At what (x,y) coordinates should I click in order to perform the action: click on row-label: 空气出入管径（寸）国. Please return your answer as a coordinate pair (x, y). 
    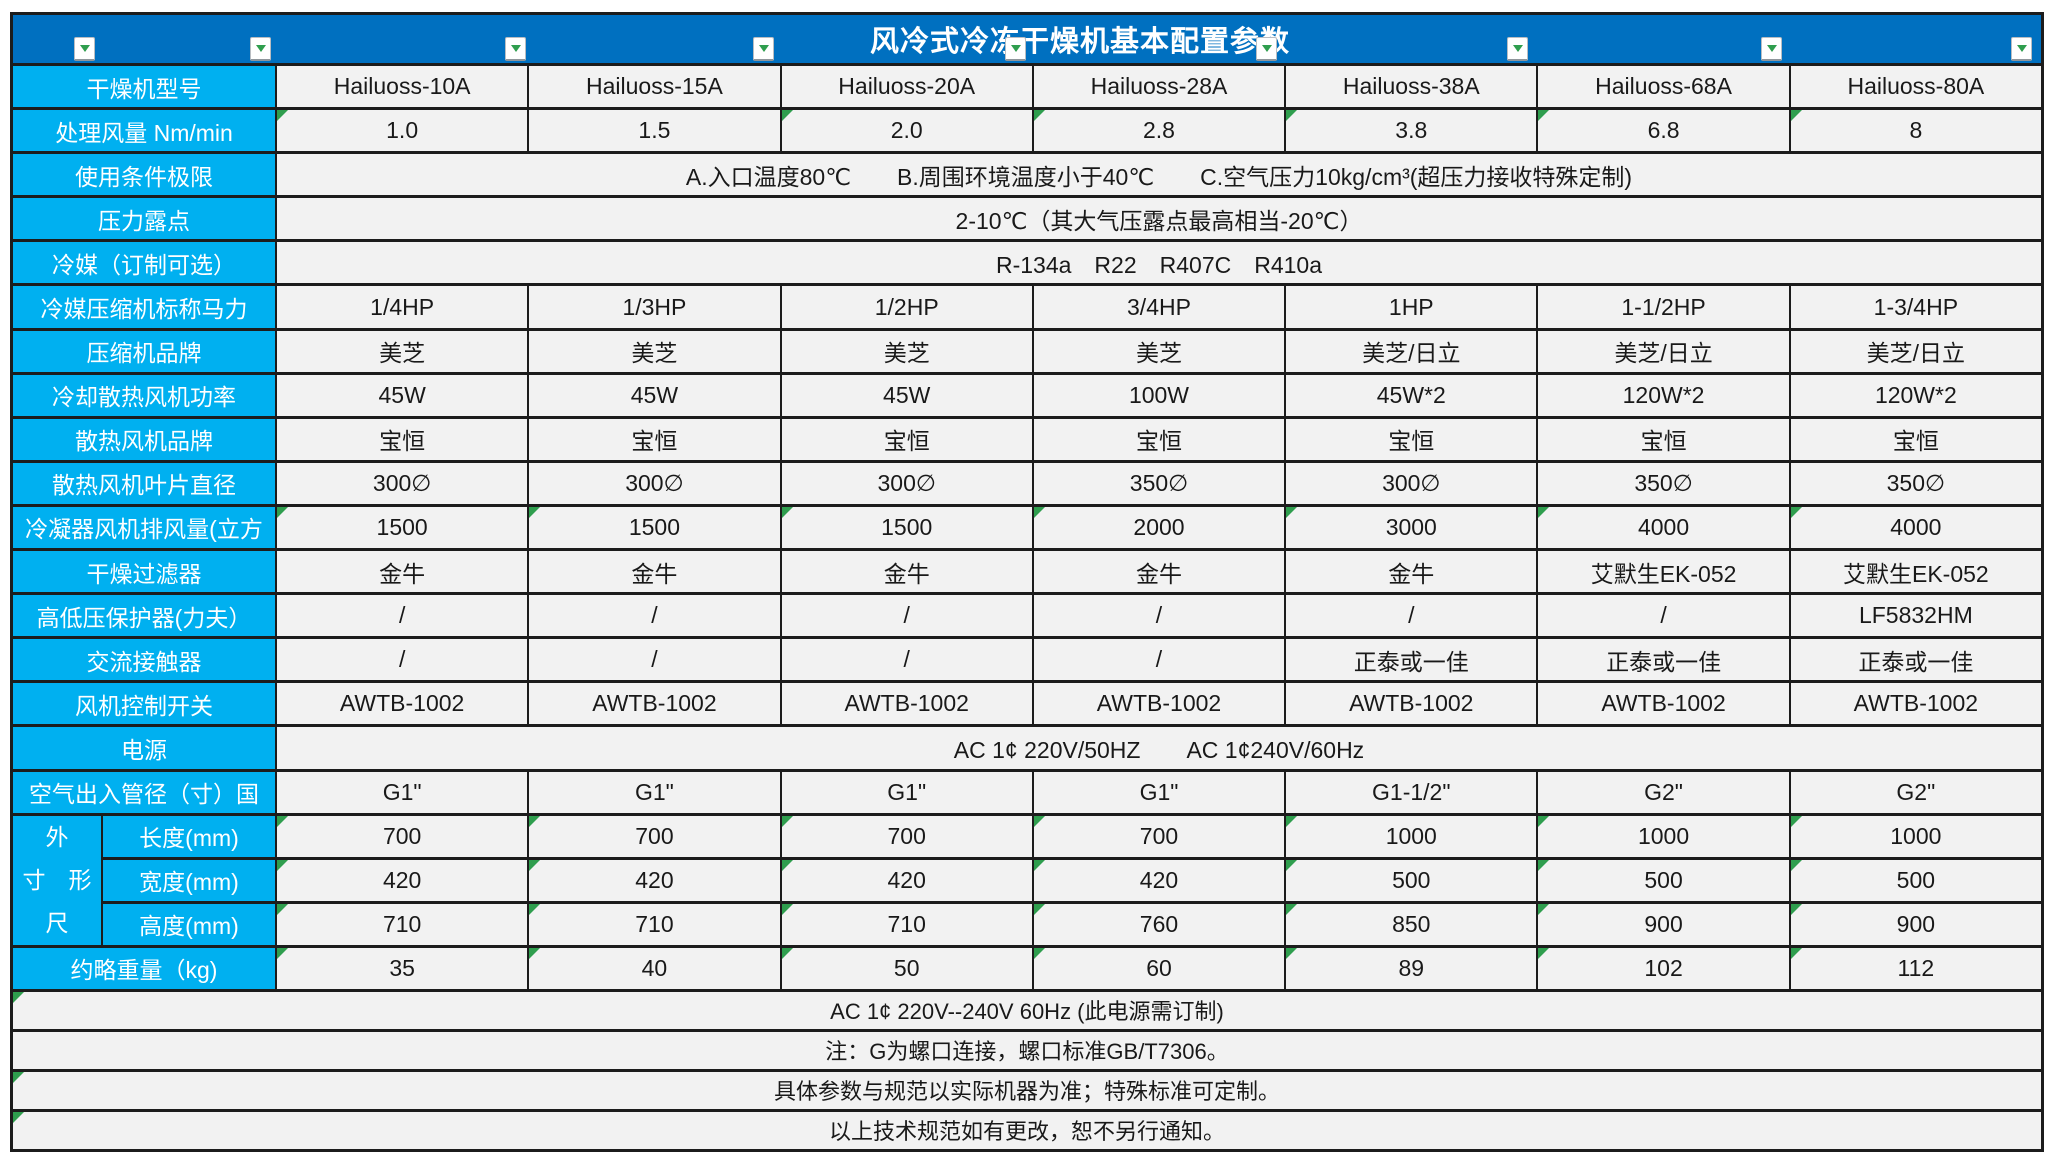
    Looking at the image, I should click on (144, 792).